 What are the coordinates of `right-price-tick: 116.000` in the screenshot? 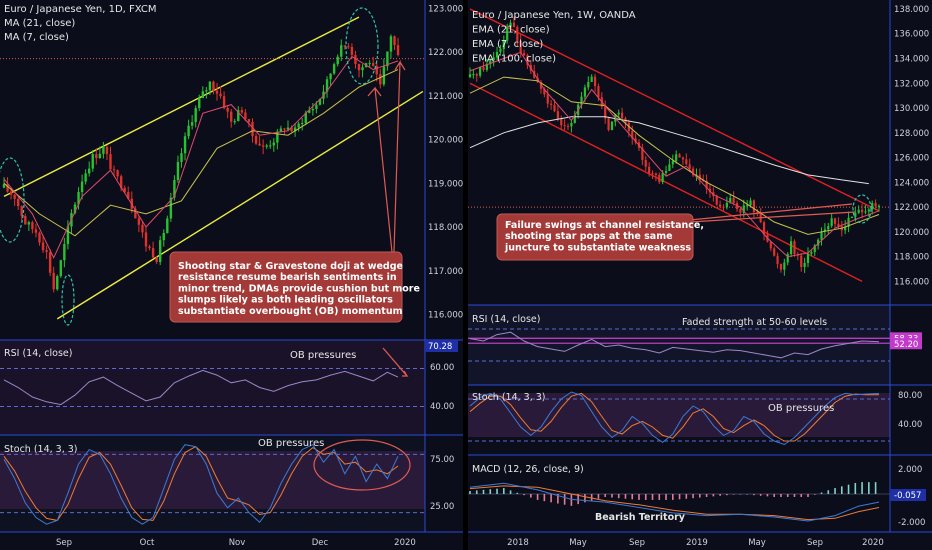 It's located at (911, 282).